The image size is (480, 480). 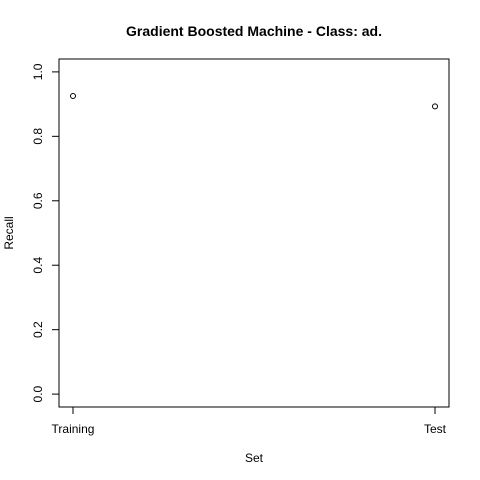 What do you see at coordinates (38, 136) in the screenshot?
I see `y-tick-label: 0.8` at bounding box center [38, 136].